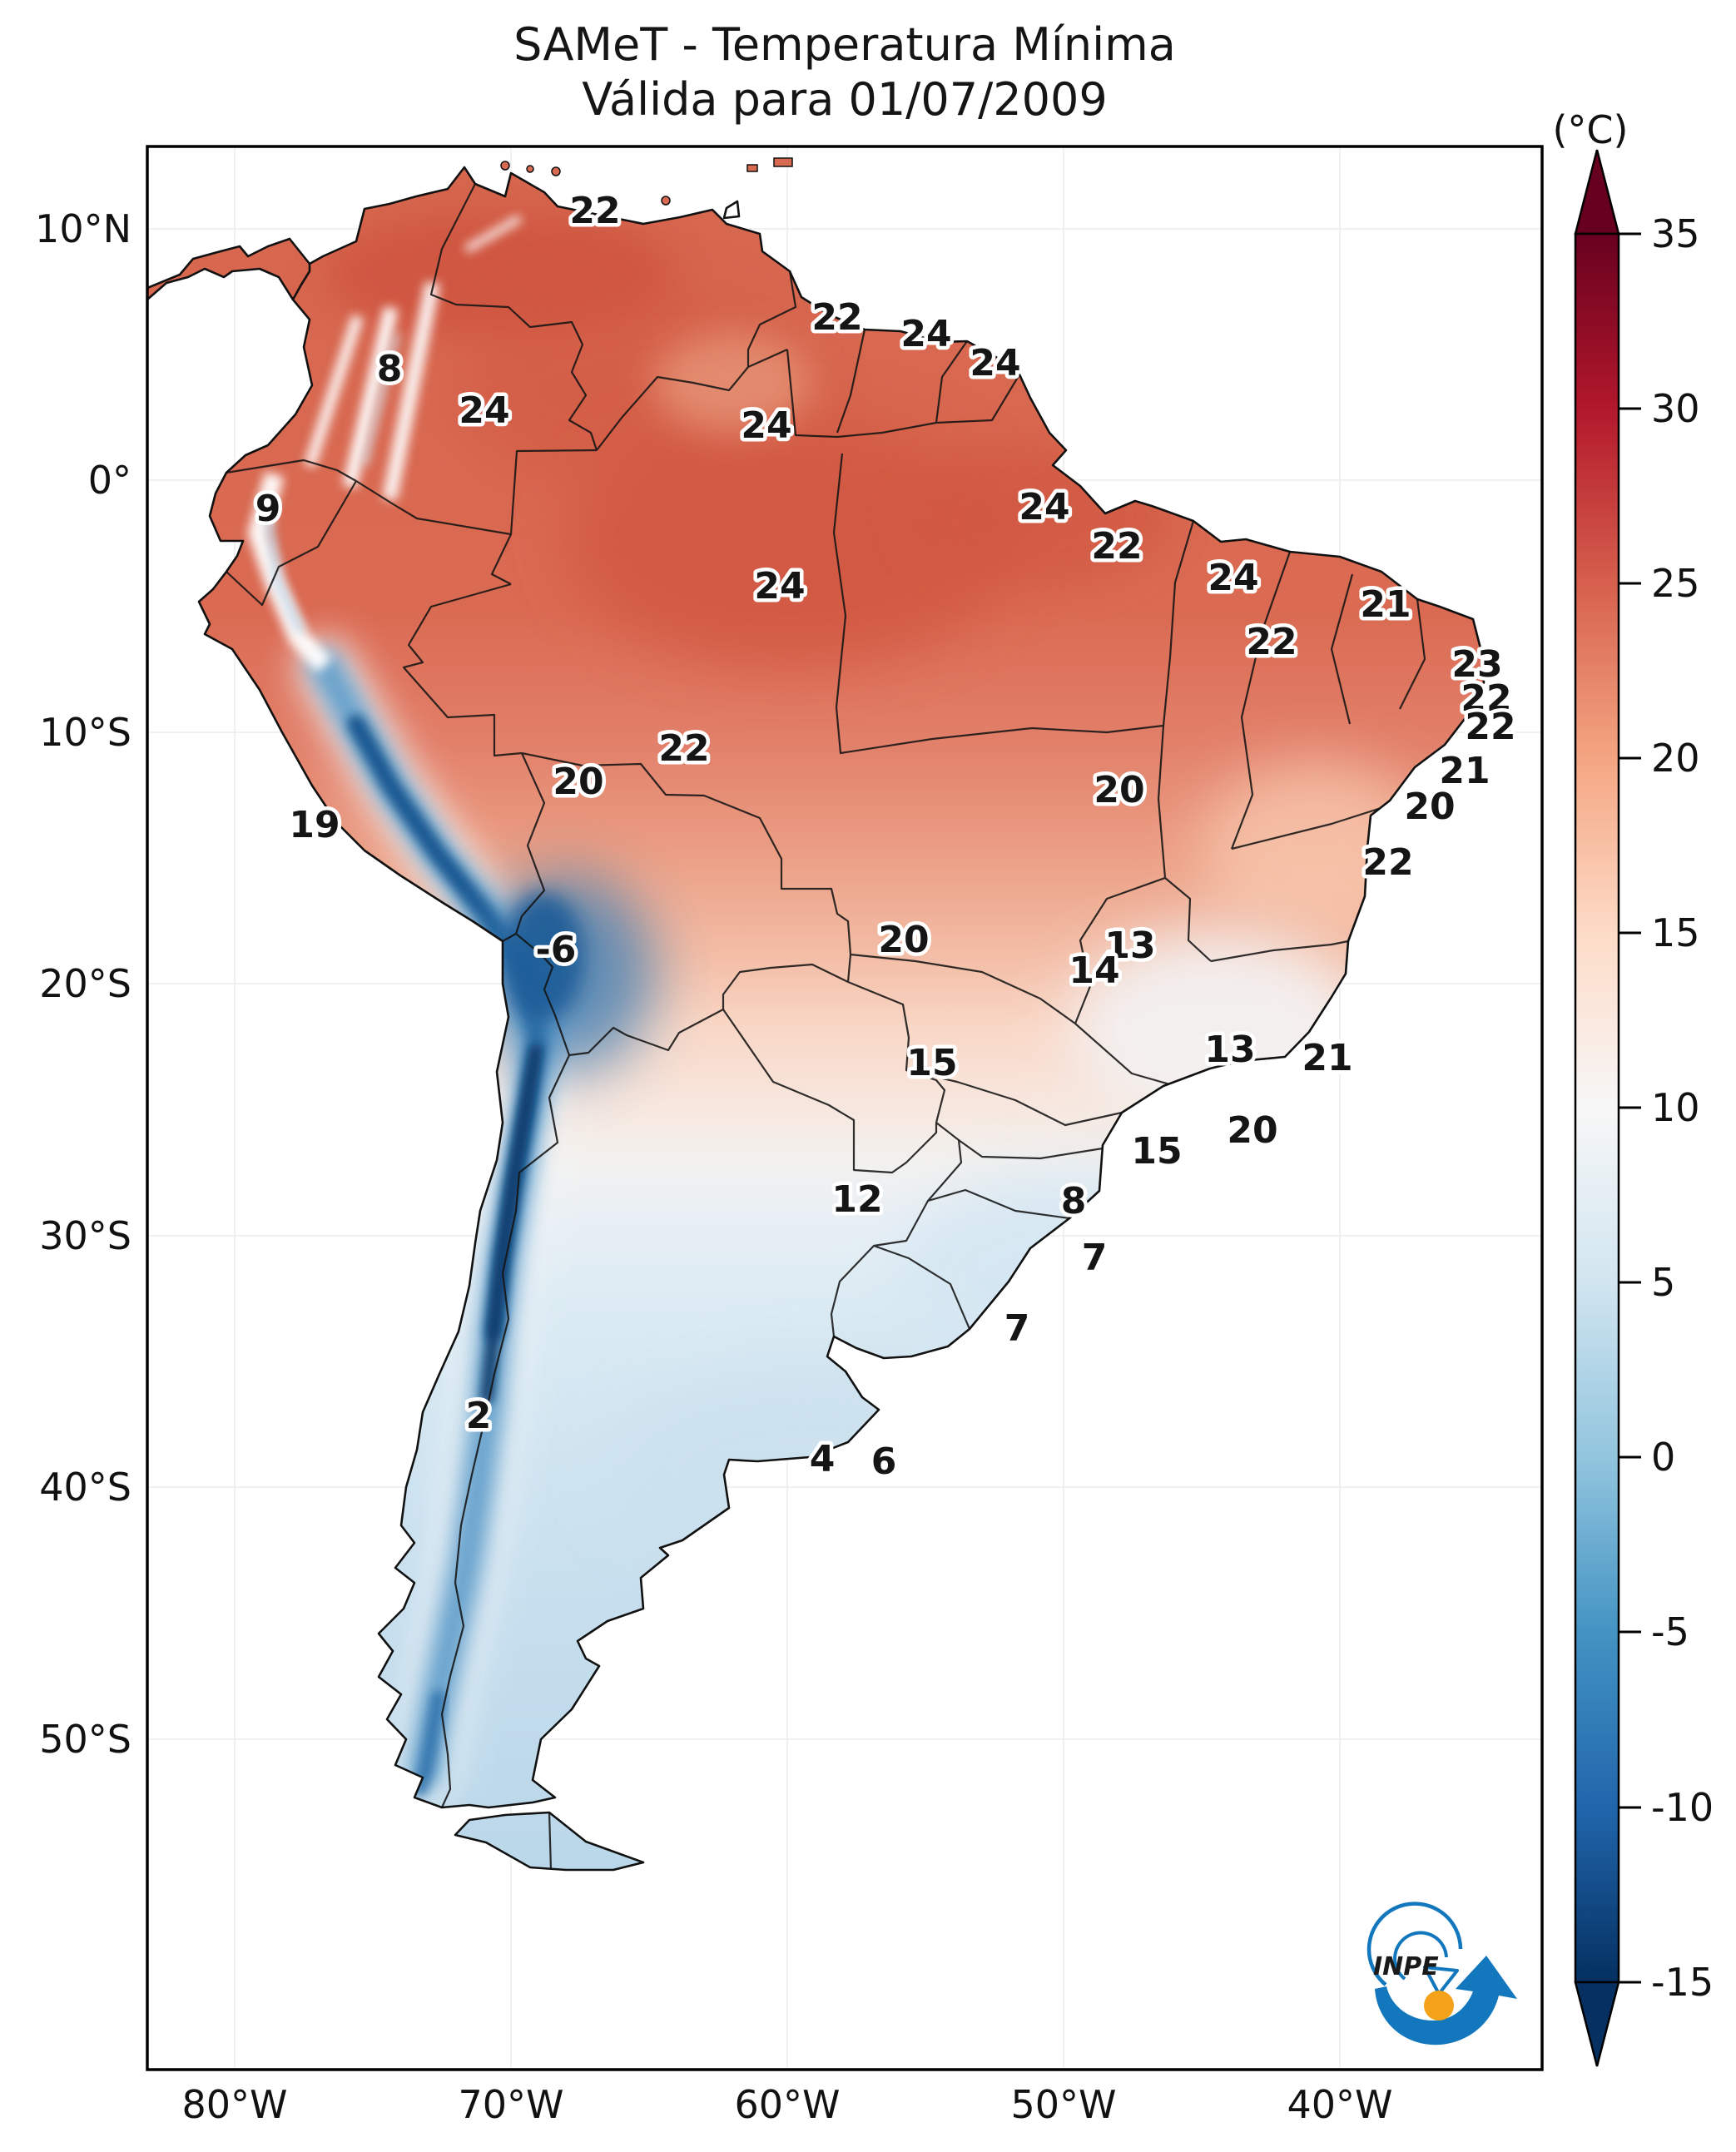 Image resolution: width=1736 pixels, height=2152 pixels. What do you see at coordinates (268, 509) in the screenshot?
I see `temp-label: 9` at bounding box center [268, 509].